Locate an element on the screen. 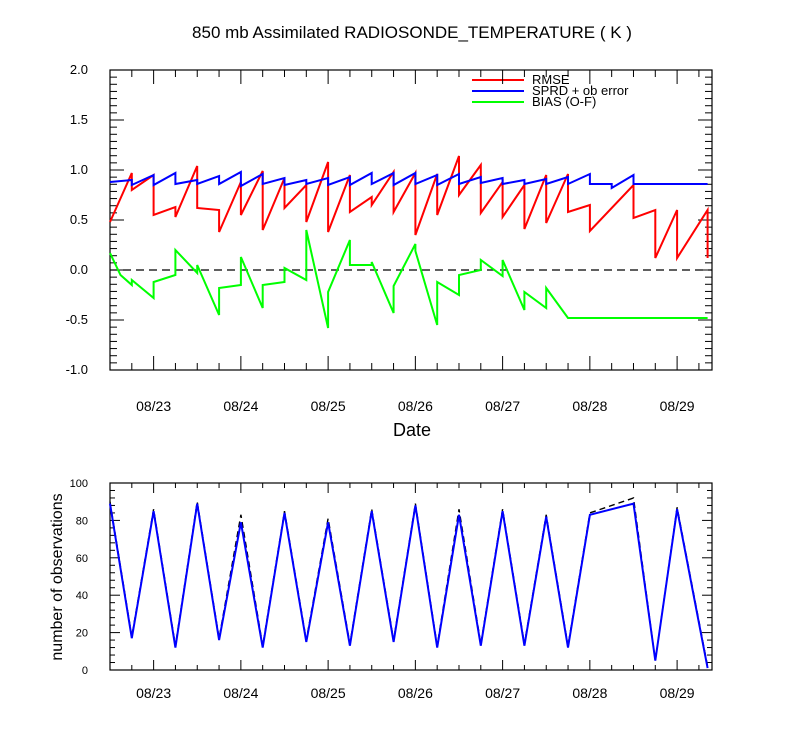  legend-label: SPRD + ob error is located at coordinates (580, 90).